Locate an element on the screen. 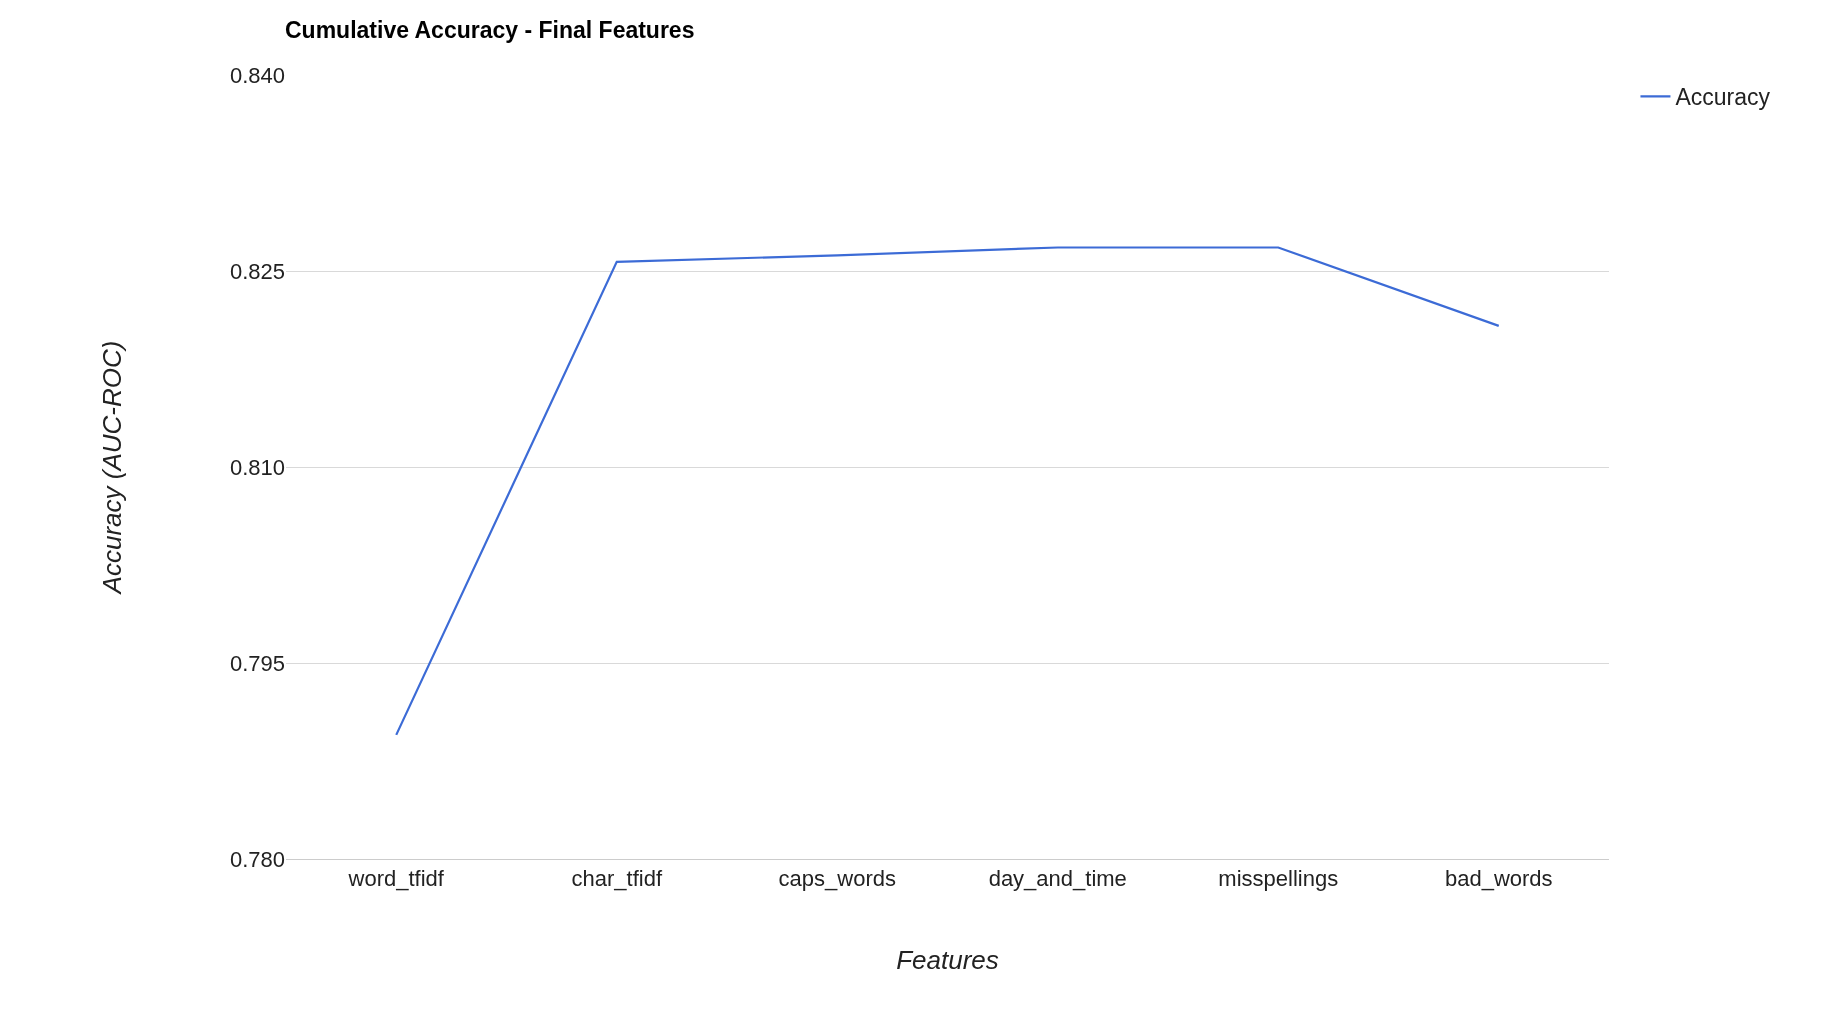  x-tick-label: caps_words is located at coordinates (837, 879).